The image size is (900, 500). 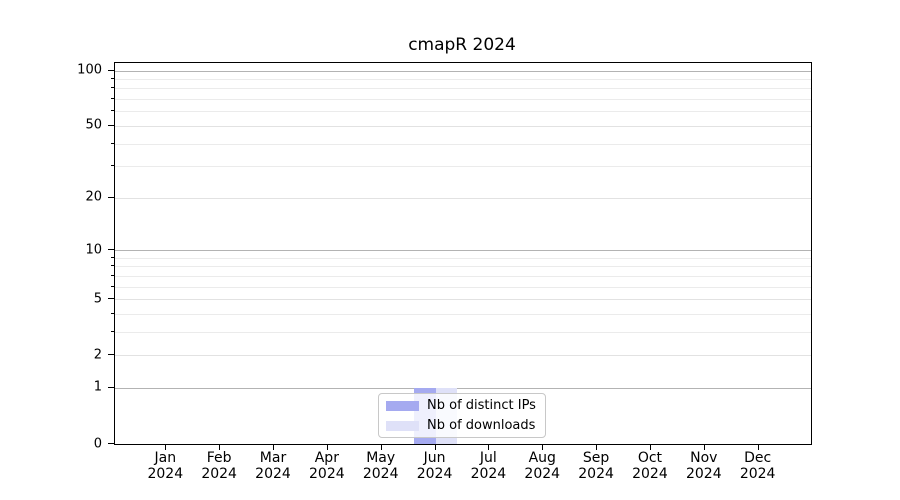 I want to click on x-tick-label: Jun 2024, so click(x=435, y=466).